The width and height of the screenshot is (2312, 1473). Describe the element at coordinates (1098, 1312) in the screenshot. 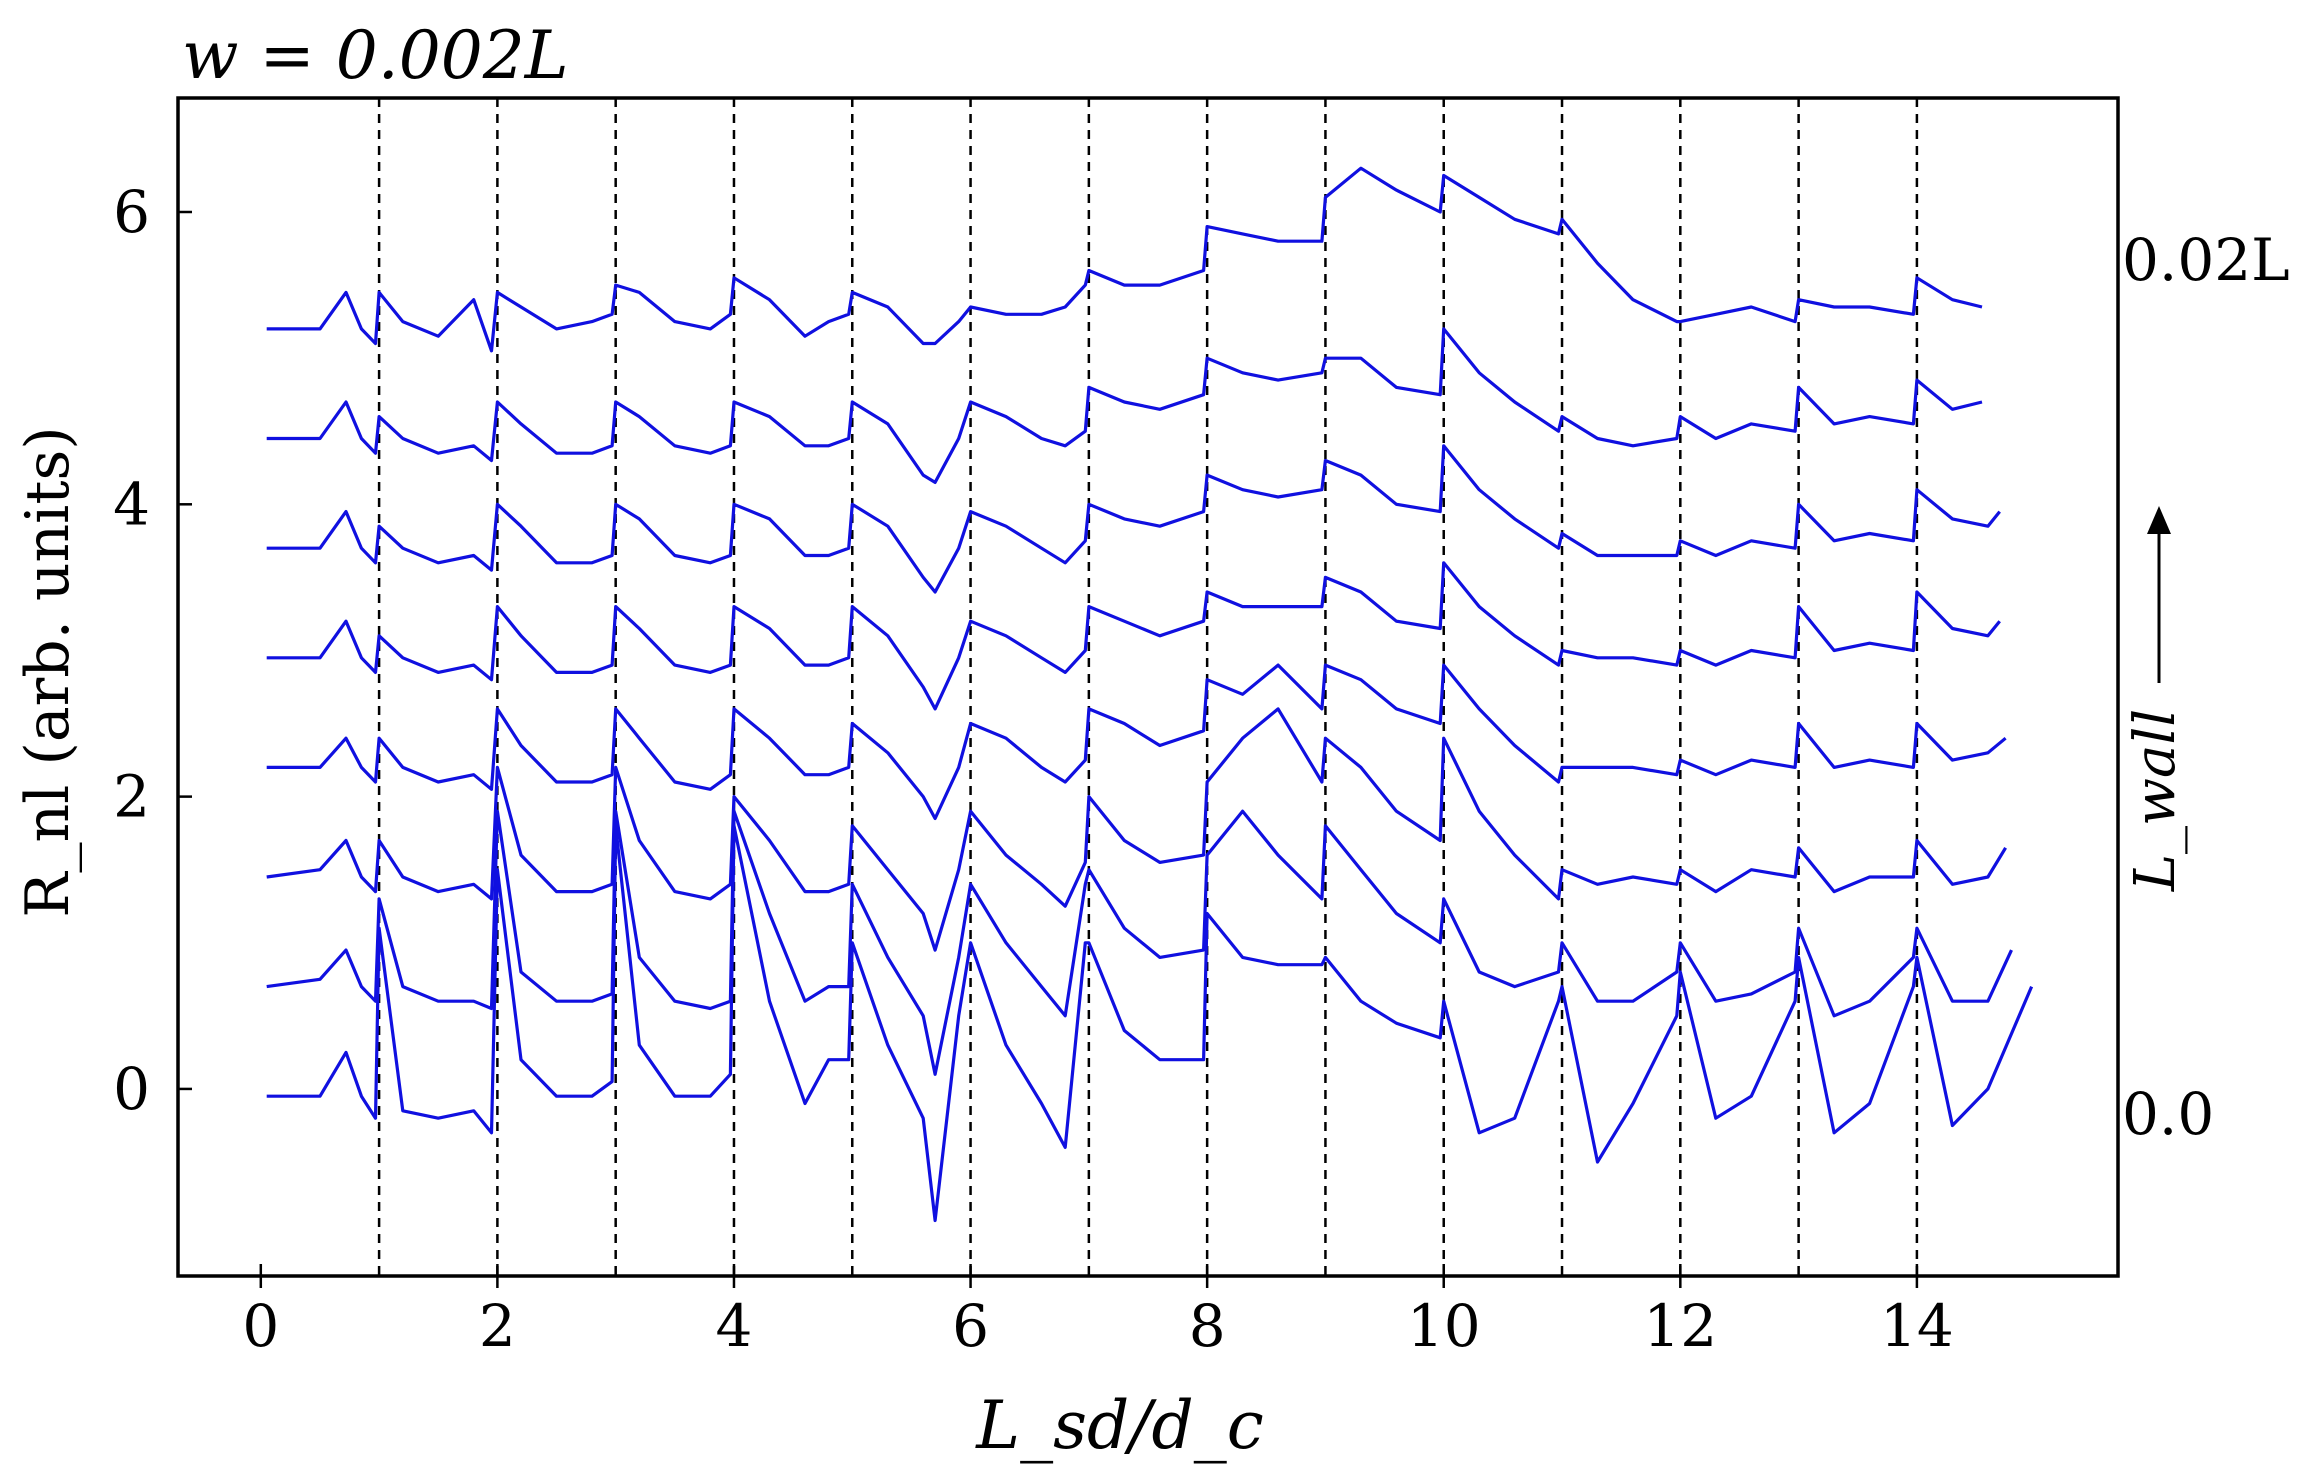

I see `x-axis: 0 2 4 6 8 10 12 14` at that location.